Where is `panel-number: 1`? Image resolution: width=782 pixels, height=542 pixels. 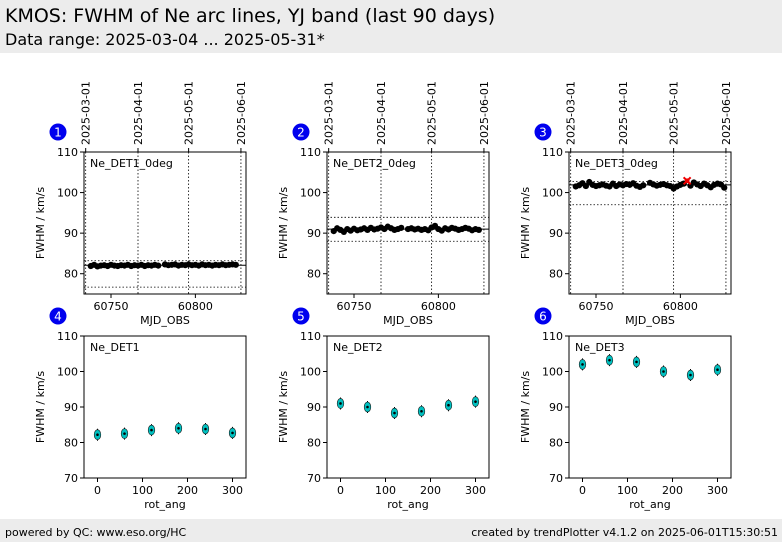 panel-number: 1 is located at coordinates (58, 133).